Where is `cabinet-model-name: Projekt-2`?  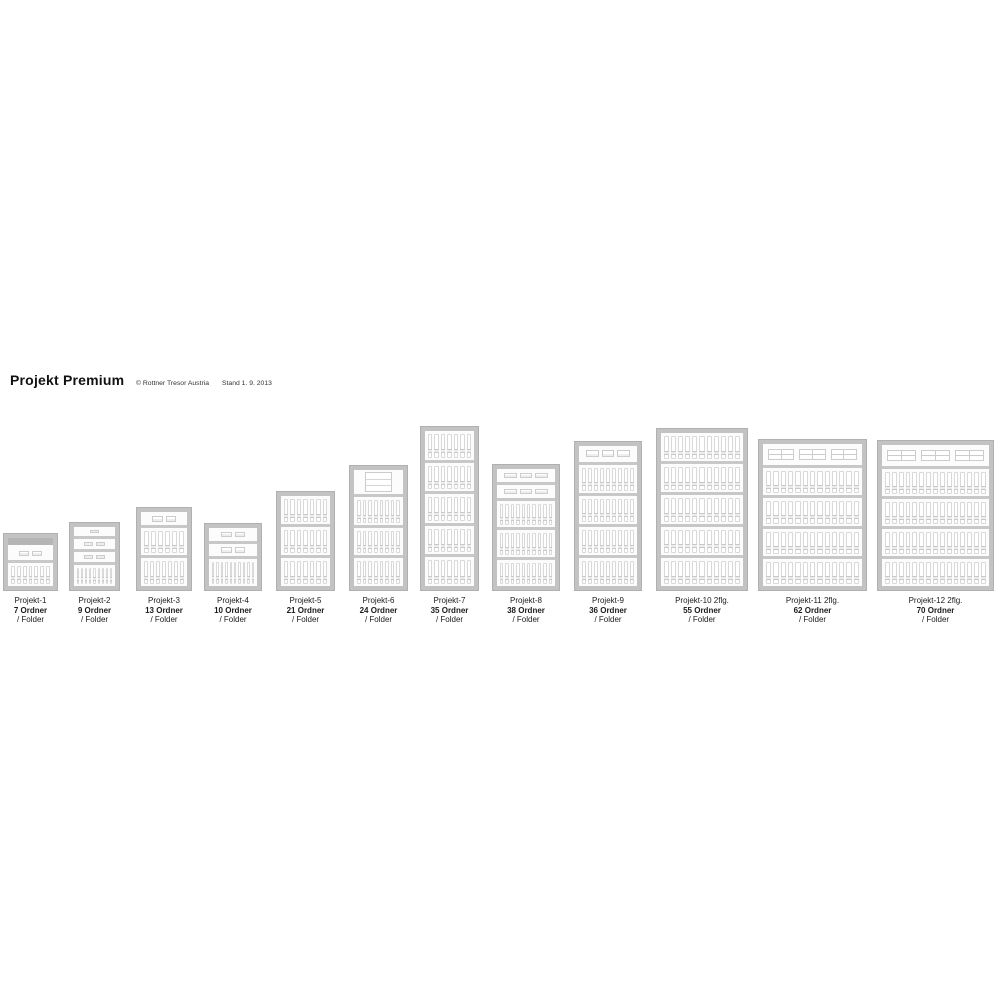 cabinet-model-name: Projekt-2 is located at coordinates (94, 600).